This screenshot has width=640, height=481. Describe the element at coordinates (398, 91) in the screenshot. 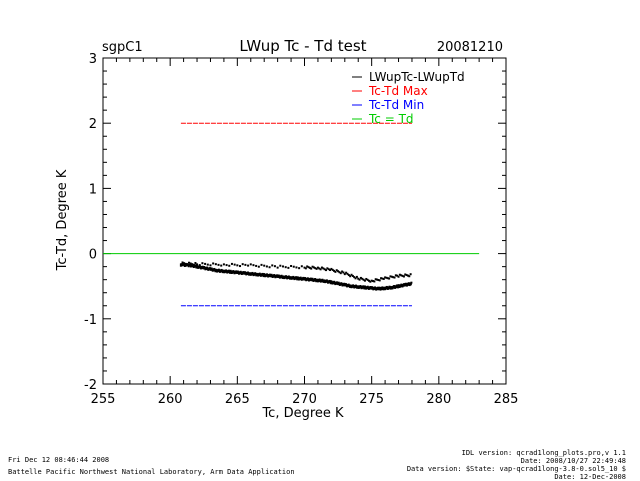

I see `legend-label: Tc-Td Max` at that location.